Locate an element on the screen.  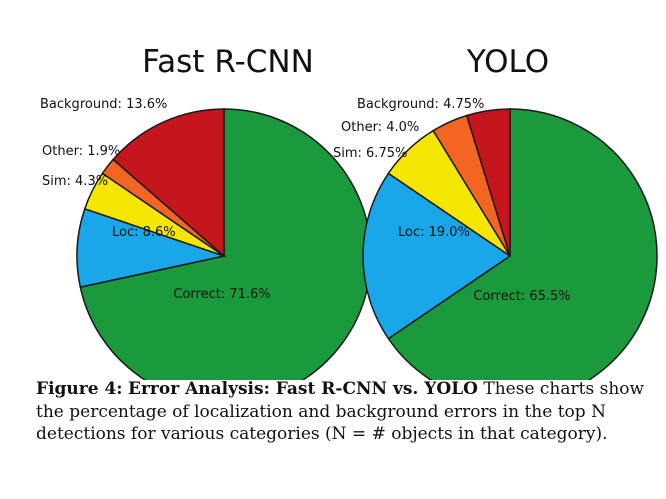
slice-label-background: Background: 4.75% is located at coordinates (420, 104).